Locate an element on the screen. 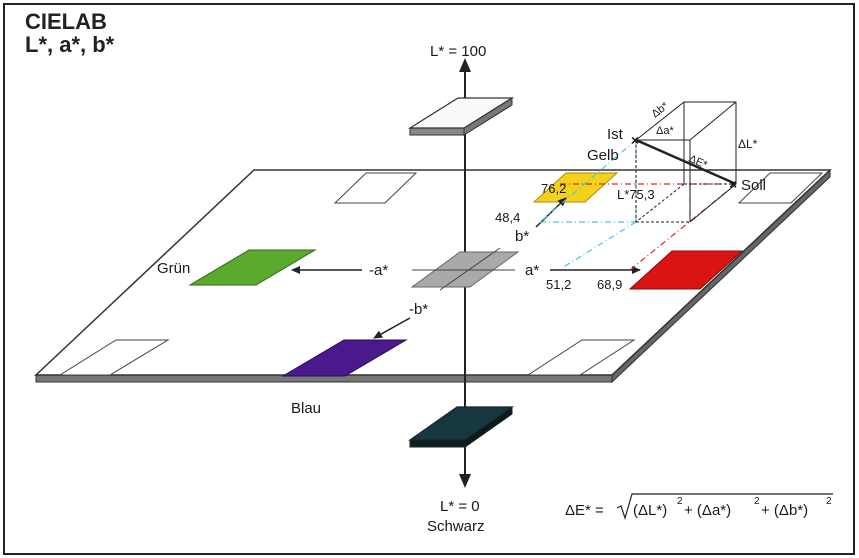  soll-label: Soll is located at coordinates (753, 185).